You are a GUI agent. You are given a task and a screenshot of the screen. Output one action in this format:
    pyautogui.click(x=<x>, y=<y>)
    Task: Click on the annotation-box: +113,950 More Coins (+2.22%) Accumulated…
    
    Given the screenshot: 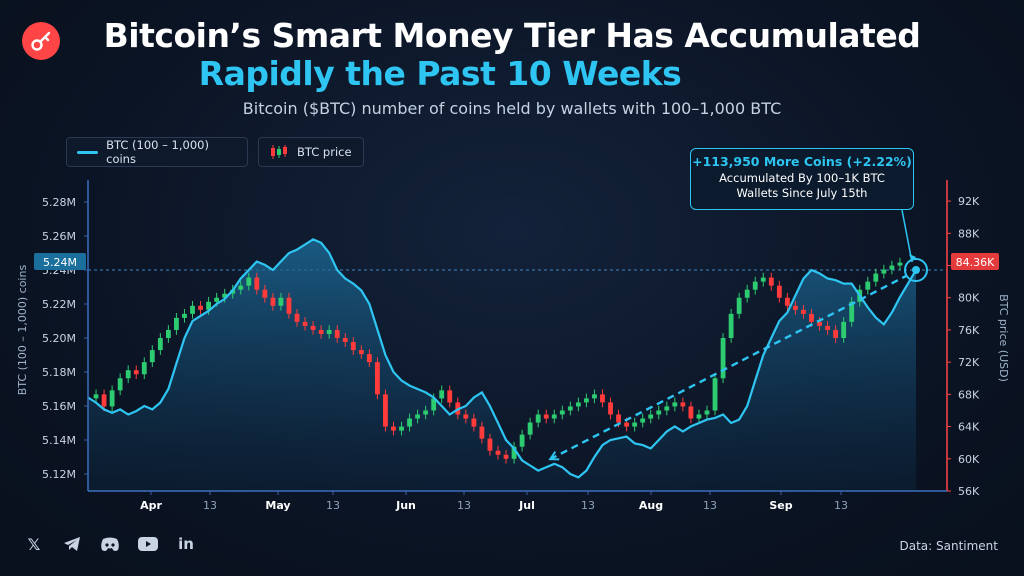 What is the action you would take?
    pyautogui.click(x=802, y=179)
    